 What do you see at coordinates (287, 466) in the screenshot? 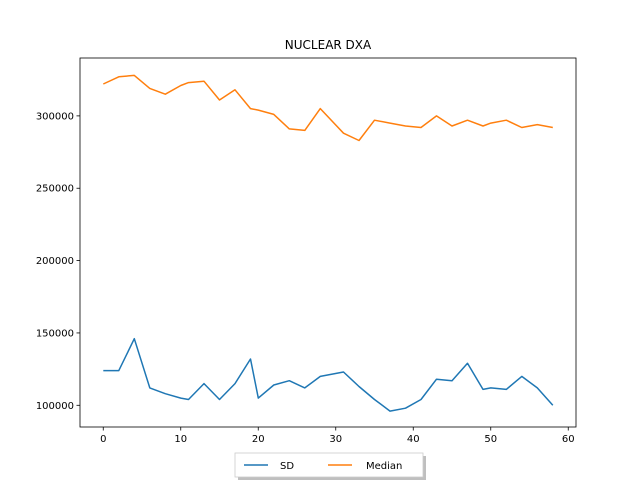
I see `legend-label-sd: SD` at bounding box center [287, 466].